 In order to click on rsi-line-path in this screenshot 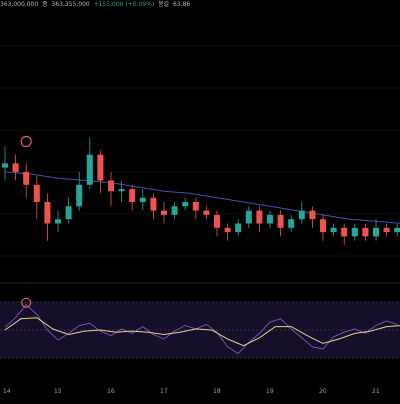, I will do `click(201, 329)`.